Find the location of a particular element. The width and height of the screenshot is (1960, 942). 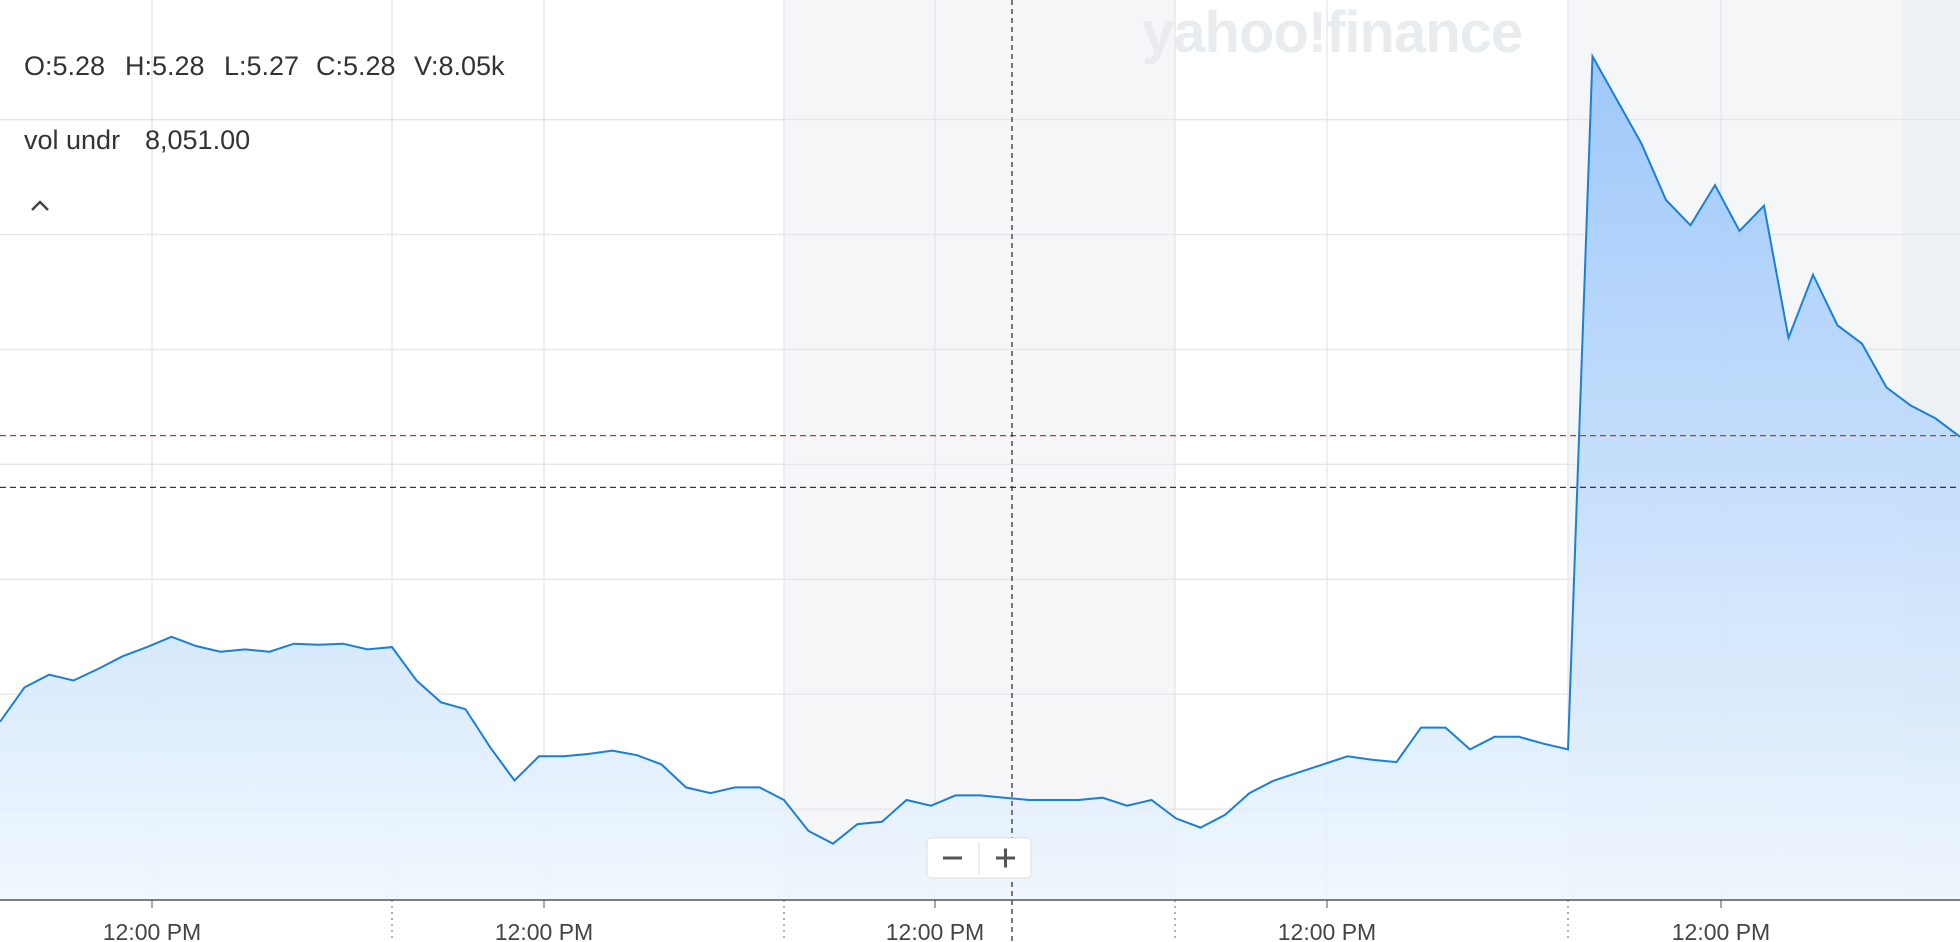

ohlc-close: C:5.28 is located at coordinates (356, 66).